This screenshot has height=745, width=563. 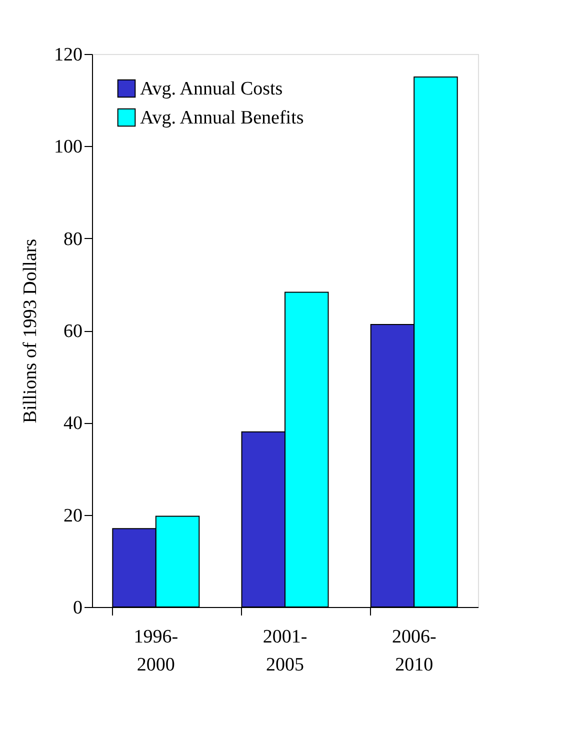 What do you see at coordinates (73, 331) in the screenshot?
I see `y-tick-label: 60` at bounding box center [73, 331].